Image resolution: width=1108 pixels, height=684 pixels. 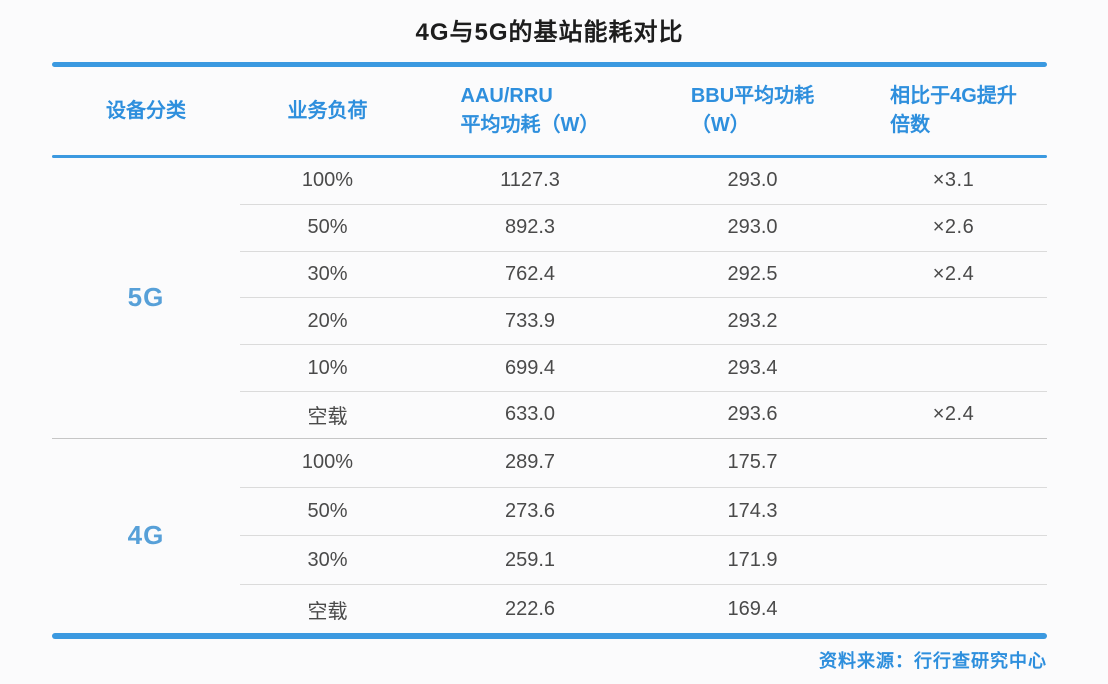 I want to click on cell-aau-power: 892.3, so click(x=530, y=227).